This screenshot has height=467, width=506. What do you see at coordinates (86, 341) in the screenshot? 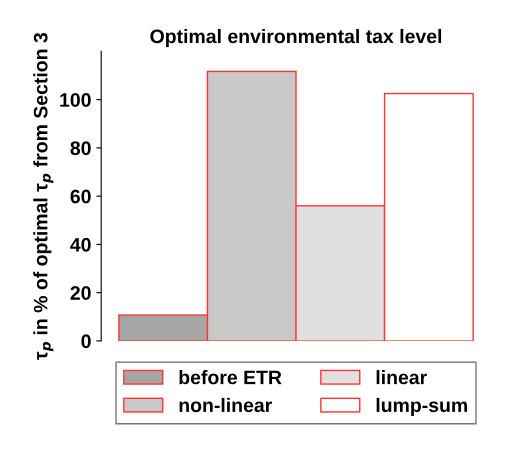
I see `y-tick-label: 0` at bounding box center [86, 341].